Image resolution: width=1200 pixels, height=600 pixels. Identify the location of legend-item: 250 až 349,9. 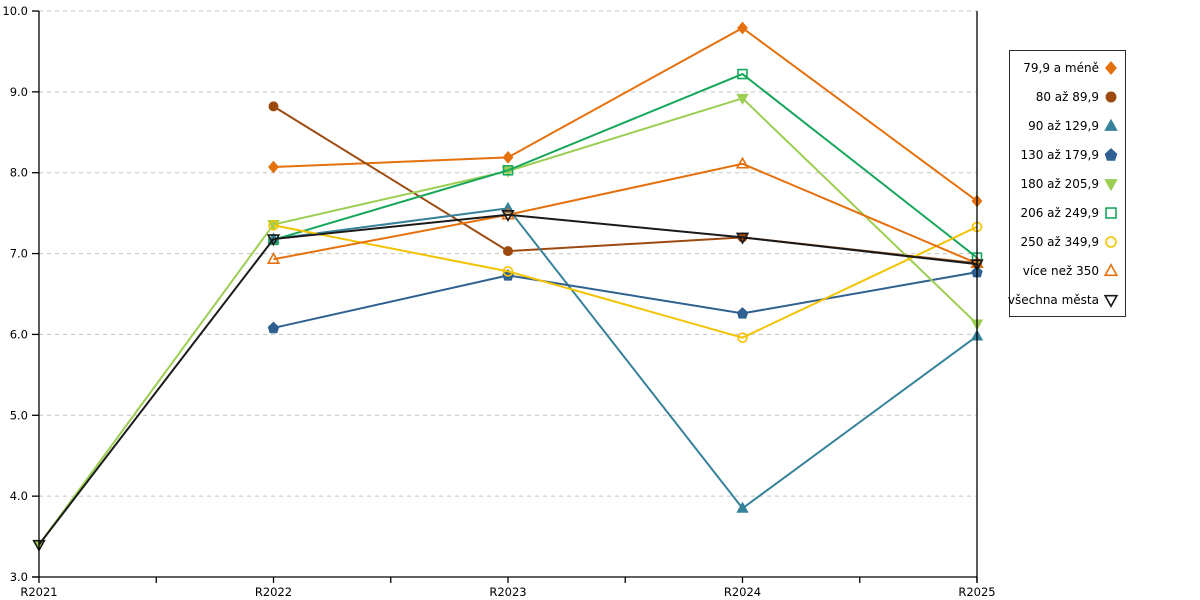
(1065, 242).